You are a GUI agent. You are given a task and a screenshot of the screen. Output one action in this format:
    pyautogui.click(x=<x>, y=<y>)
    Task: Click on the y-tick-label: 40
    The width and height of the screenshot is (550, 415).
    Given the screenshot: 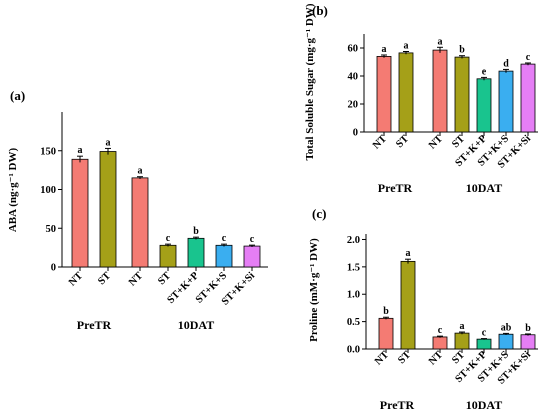 What is the action you would take?
    pyautogui.click(x=353, y=77)
    